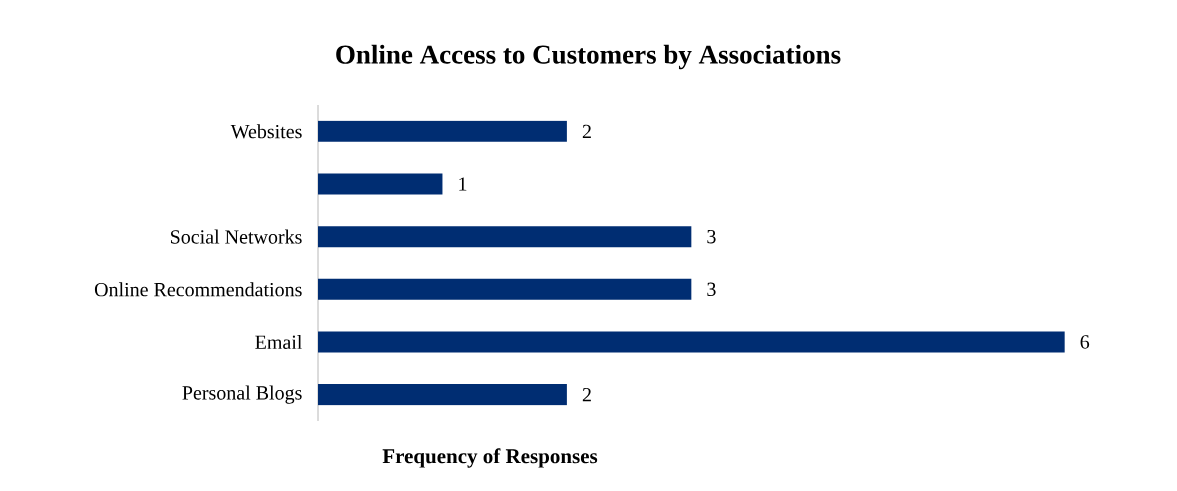  What do you see at coordinates (279, 342) in the screenshot?
I see `y-tick-label: Email` at bounding box center [279, 342].